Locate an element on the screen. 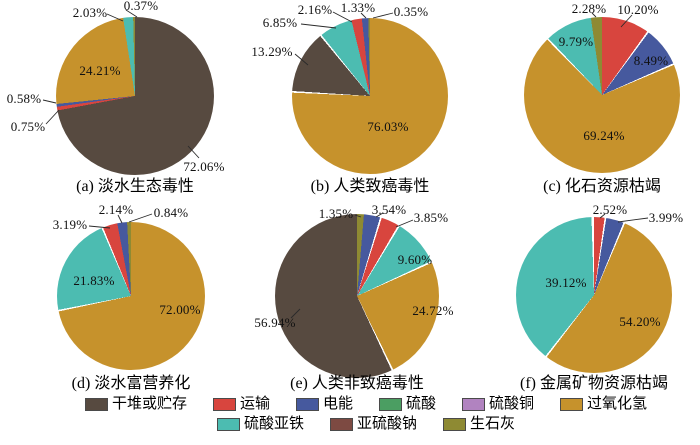 The image size is (700, 445). pct-label-electricity: 2.14% is located at coordinates (116, 209).